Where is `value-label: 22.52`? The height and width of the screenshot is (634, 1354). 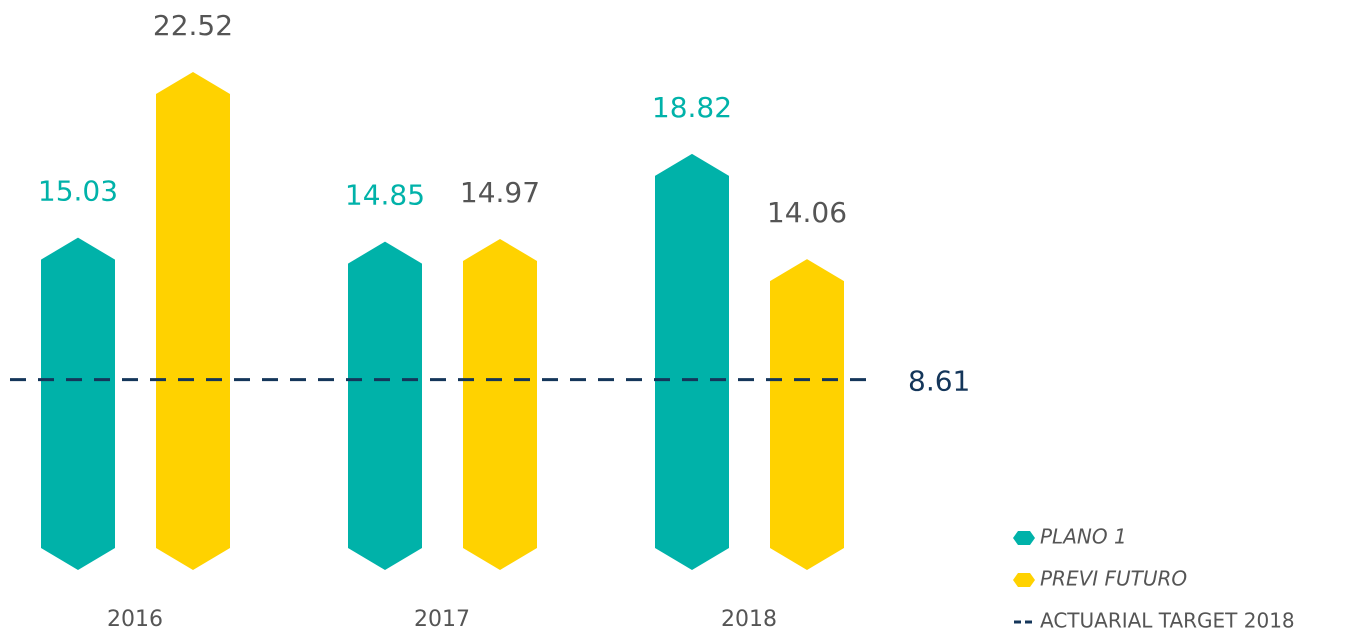 value-label: 22.52 is located at coordinates (193, 25).